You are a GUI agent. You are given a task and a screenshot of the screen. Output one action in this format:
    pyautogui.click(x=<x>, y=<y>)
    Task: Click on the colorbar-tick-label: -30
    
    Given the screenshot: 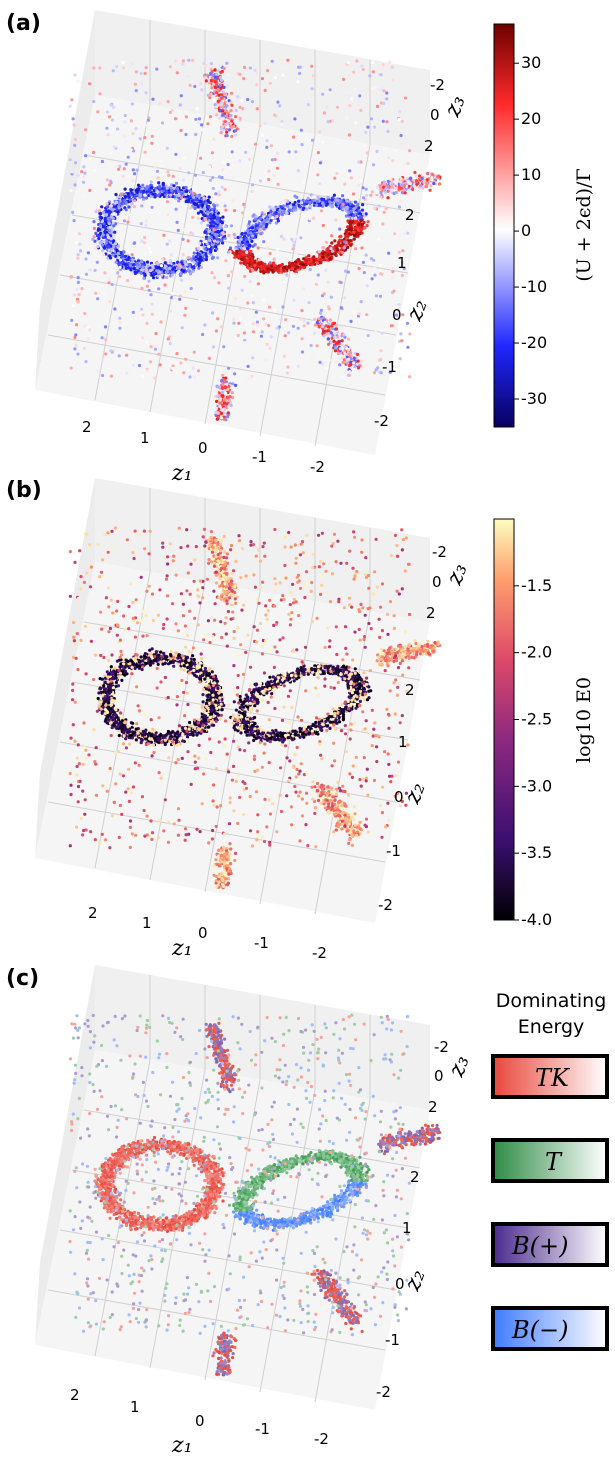 What is the action you would take?
    pyautogui.click(x=534, y=398)
    